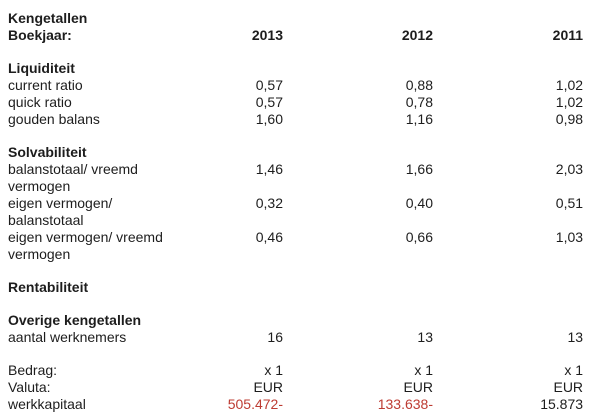  What do you see at coordinates (29, 387) in the screenshot?
I see `row-label: Valuta:` at bounding box center [29, 387].